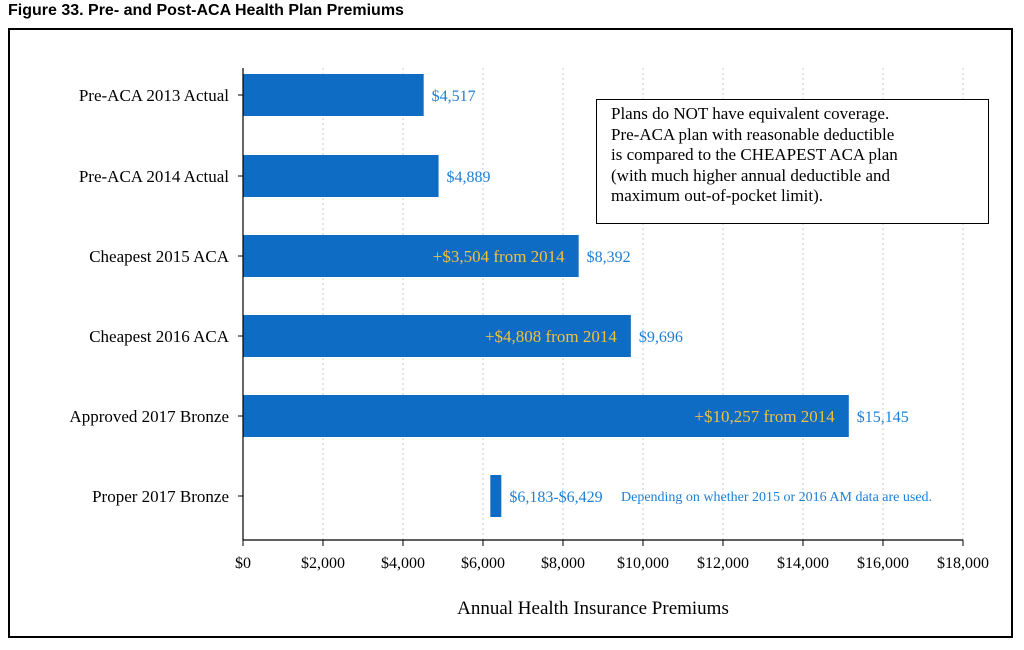 The height and width of the screenshot is (650, 1024). What do you see at coordinates (154, 176) in the screenshot?
I see `category-label: Pre-ACA 2014 Actual` at bounding box center [154, 176].